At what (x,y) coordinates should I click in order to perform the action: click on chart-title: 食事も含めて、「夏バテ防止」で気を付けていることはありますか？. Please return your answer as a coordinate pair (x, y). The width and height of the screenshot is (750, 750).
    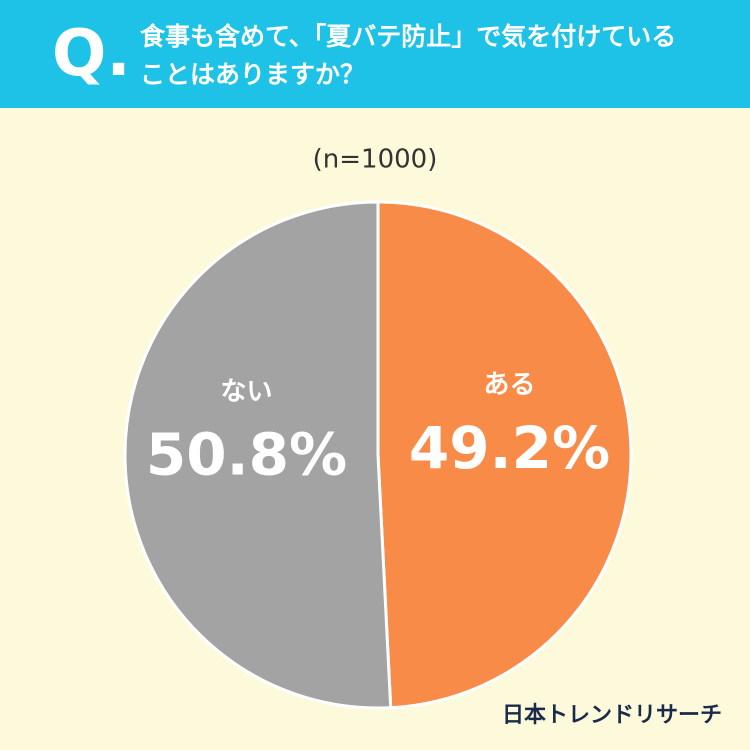
    Looking at the image, I should click on (408, 55).